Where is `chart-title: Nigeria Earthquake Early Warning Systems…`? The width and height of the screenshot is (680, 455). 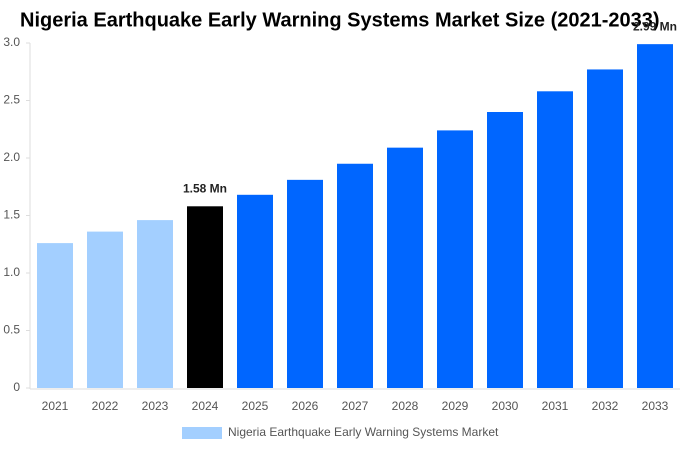
chart-title: Nigeria Earthquake Early Warning Systems… is located at coordinates (340, 20).